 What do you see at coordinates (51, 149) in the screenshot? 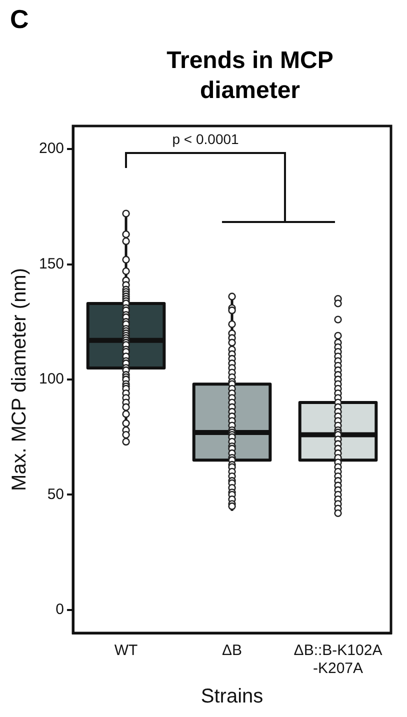
I see `y-tick-label: 200` at bounding box center [51, 149].